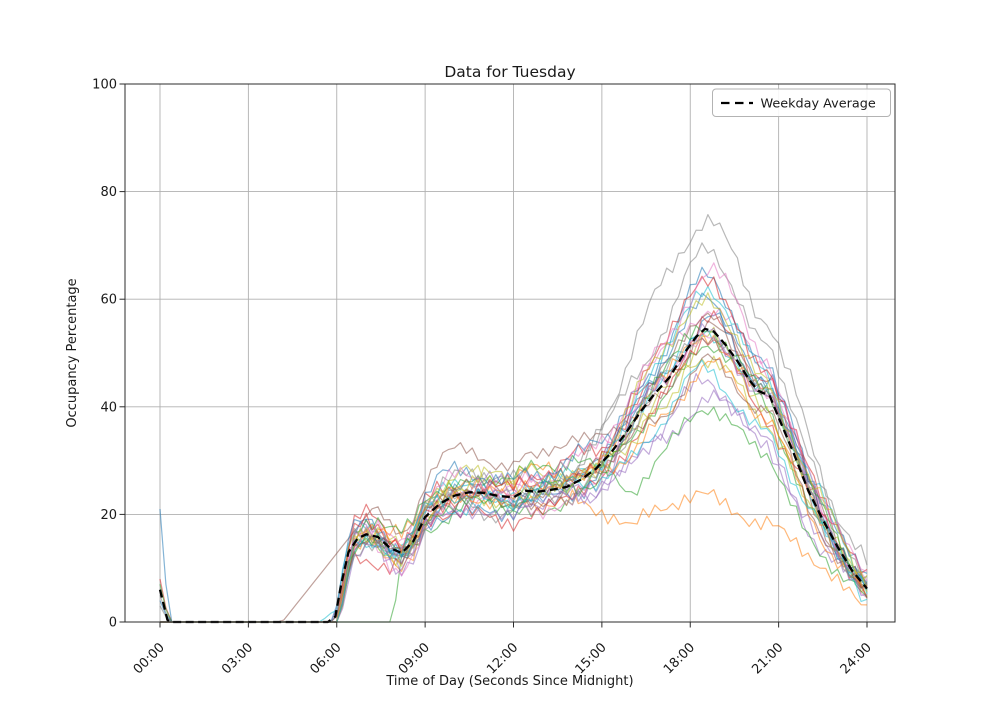 The image size is (1000, 704). I want to click on y-tick-label: 80, so click(108, 192).